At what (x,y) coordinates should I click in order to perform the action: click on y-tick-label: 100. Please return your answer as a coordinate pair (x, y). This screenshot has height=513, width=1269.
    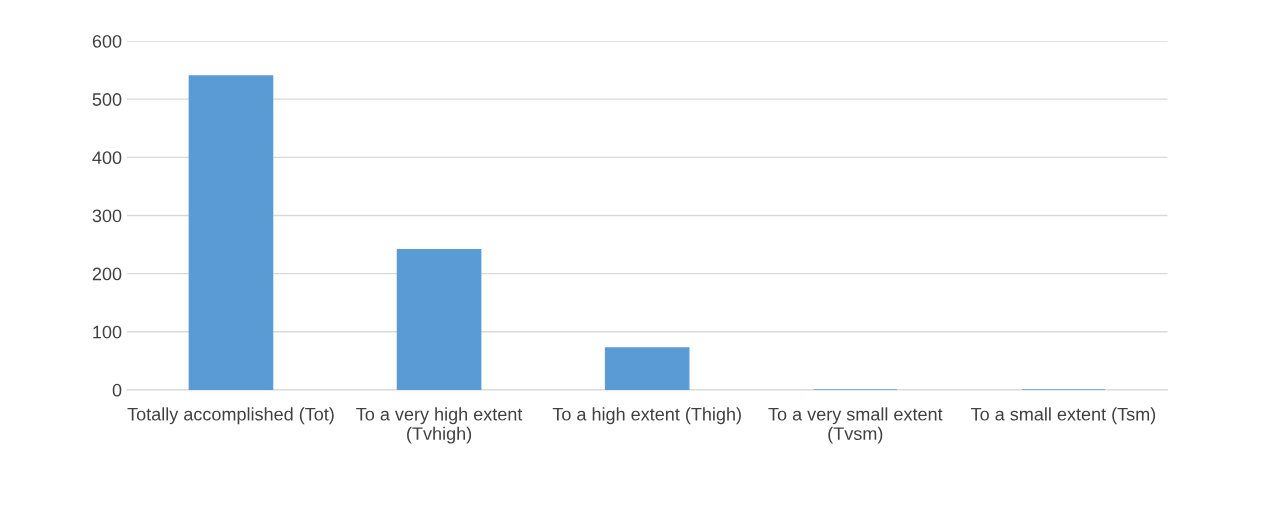
    Looking at the image, I should click on (107, 332).